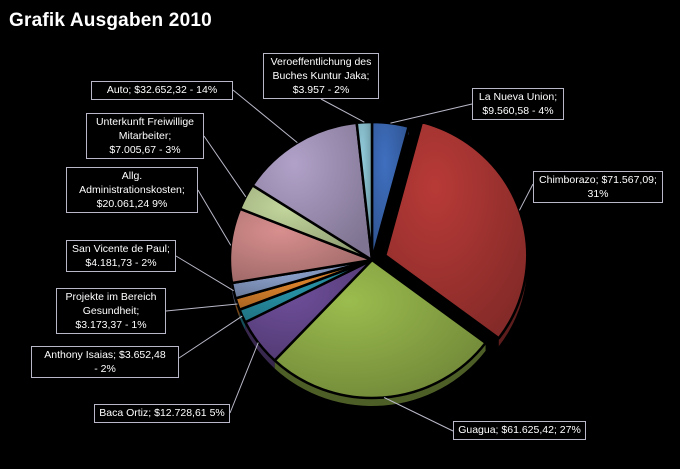 The image size is (680, 469). Describe the element at coordinates (162, 413) in the screenshot. I see `data-label: Baca Ortiz; $12.728,61 5%` at that location.